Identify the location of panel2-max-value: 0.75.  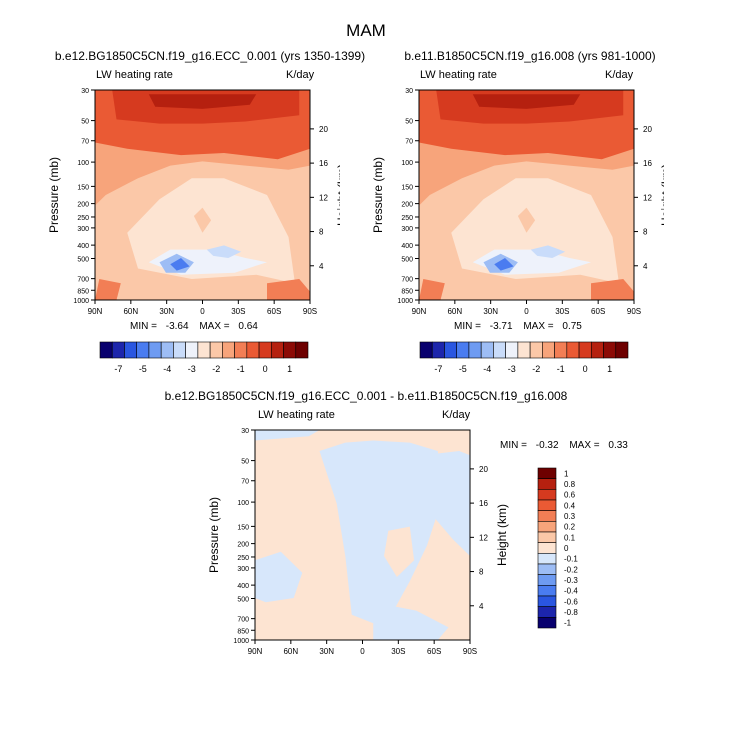
(572, 326).